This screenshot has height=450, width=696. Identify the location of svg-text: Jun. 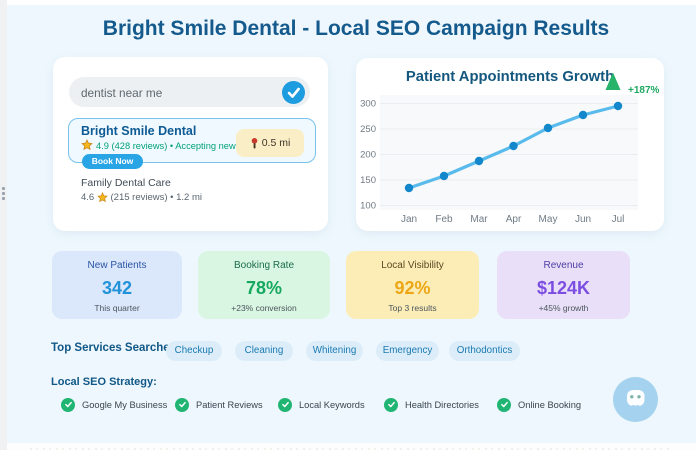
(583, 219).